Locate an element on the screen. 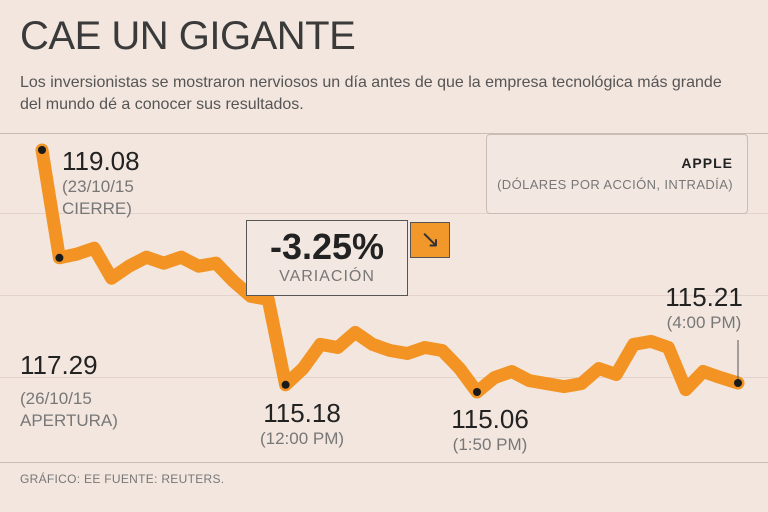 This screenshot has height=512, width=768. annotation-close-day: 115.21 (4:00 PM) is located at coordinates (704, 308).